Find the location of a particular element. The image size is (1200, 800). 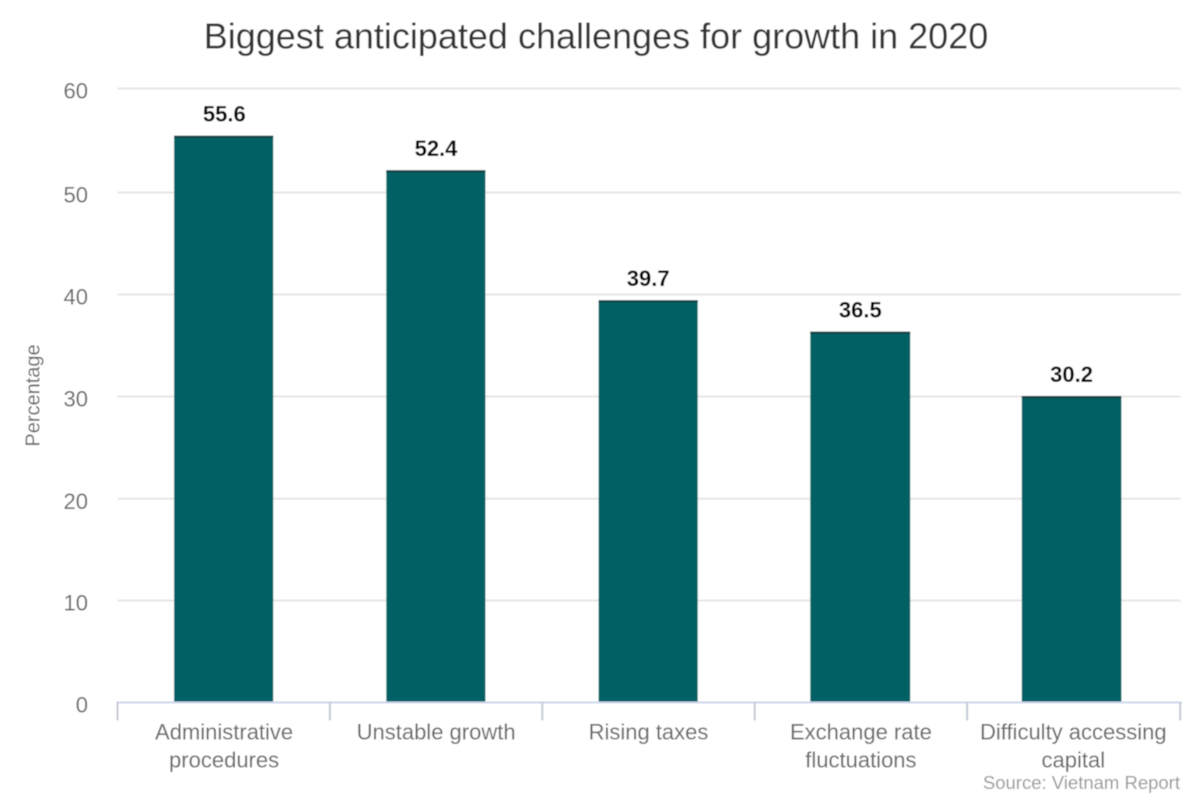

svg-text: 0 is located at coordinates (82, 705).